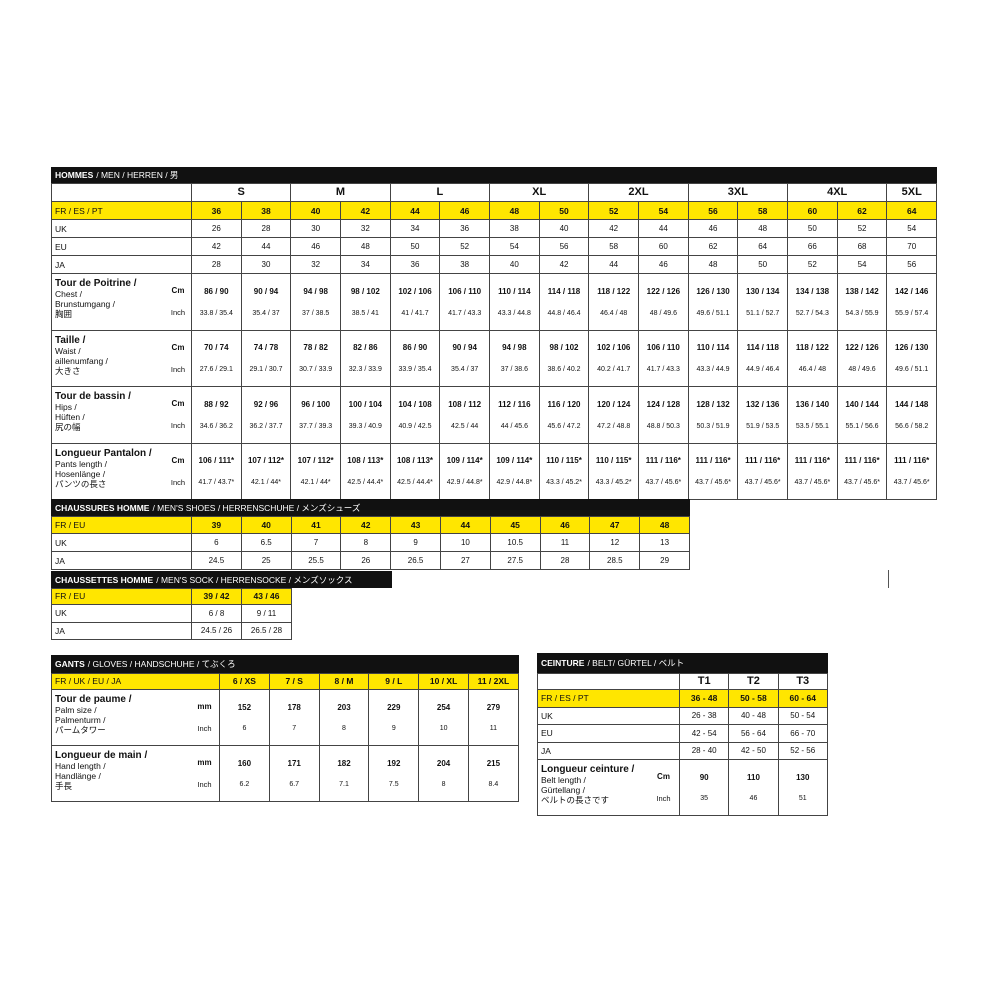  I want to click on measure-value: 56.6 / 58.2, so click(912, 426).